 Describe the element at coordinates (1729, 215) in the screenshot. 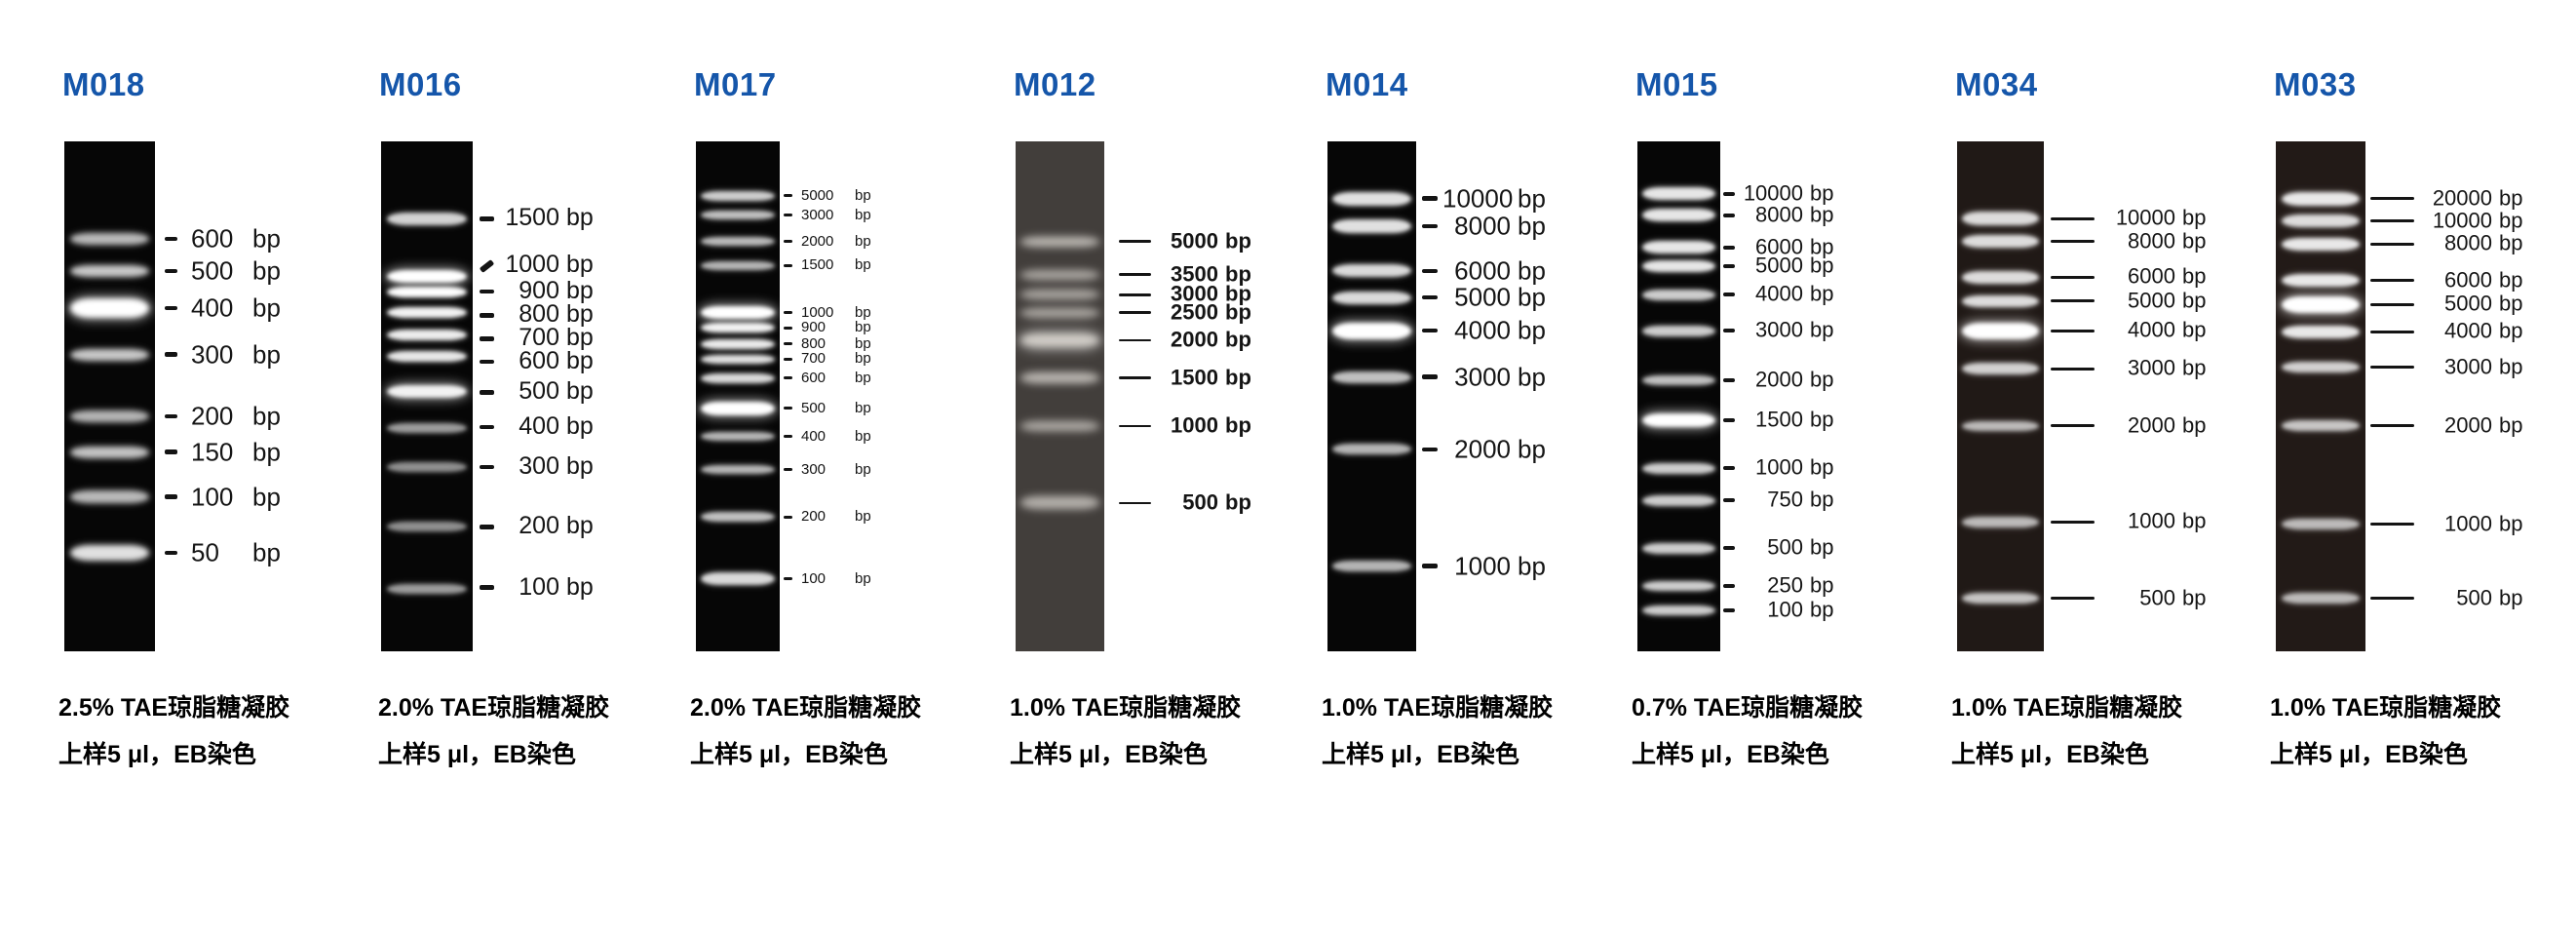

I see `band-tick-8000bp` at that location.